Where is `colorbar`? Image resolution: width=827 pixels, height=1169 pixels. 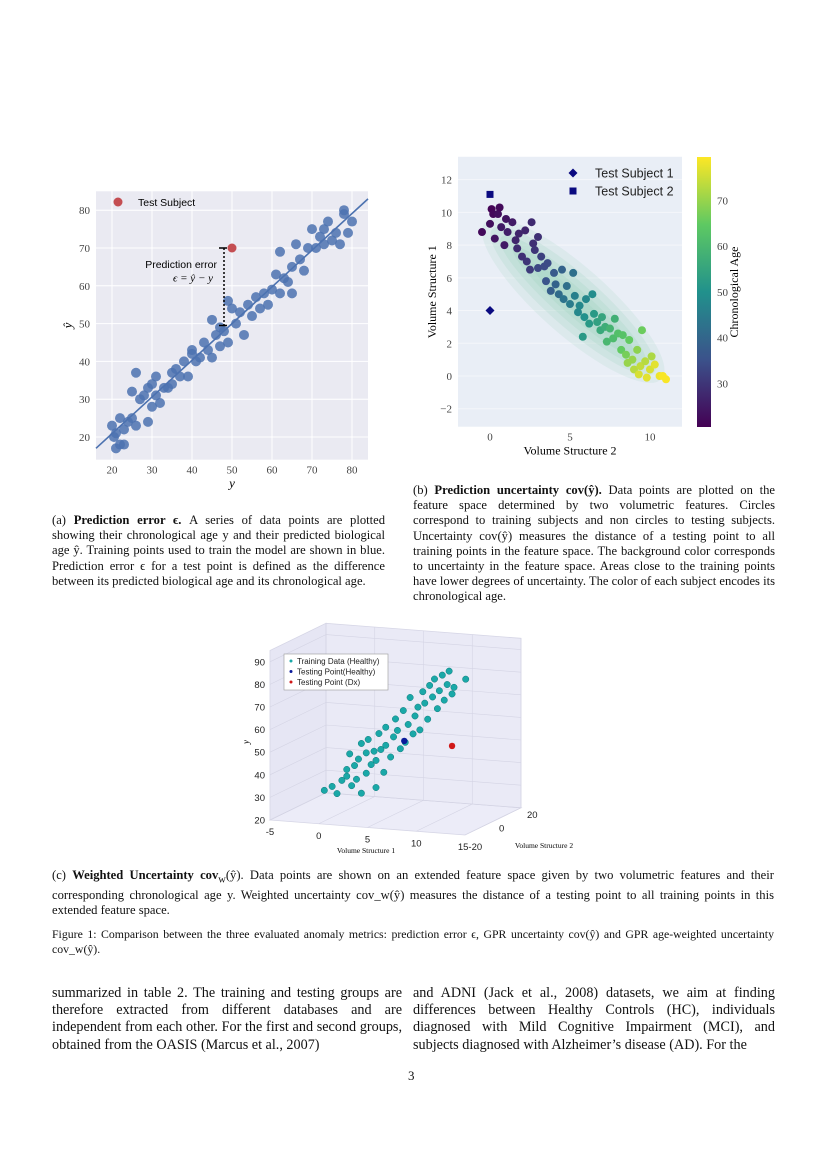
colorbar is located at coordinates (704, 292).